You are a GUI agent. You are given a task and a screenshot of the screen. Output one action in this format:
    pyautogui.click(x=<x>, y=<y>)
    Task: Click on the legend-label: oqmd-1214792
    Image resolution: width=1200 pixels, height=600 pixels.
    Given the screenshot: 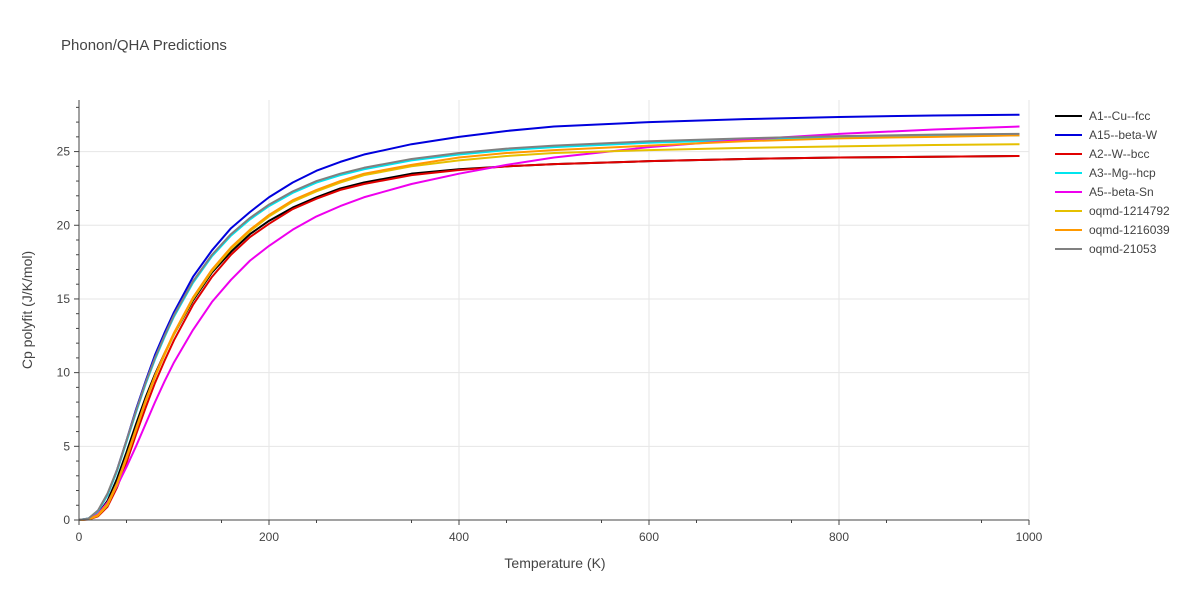 What is the action you would take?
    pyautogui.click(x=1129, y=211)
    